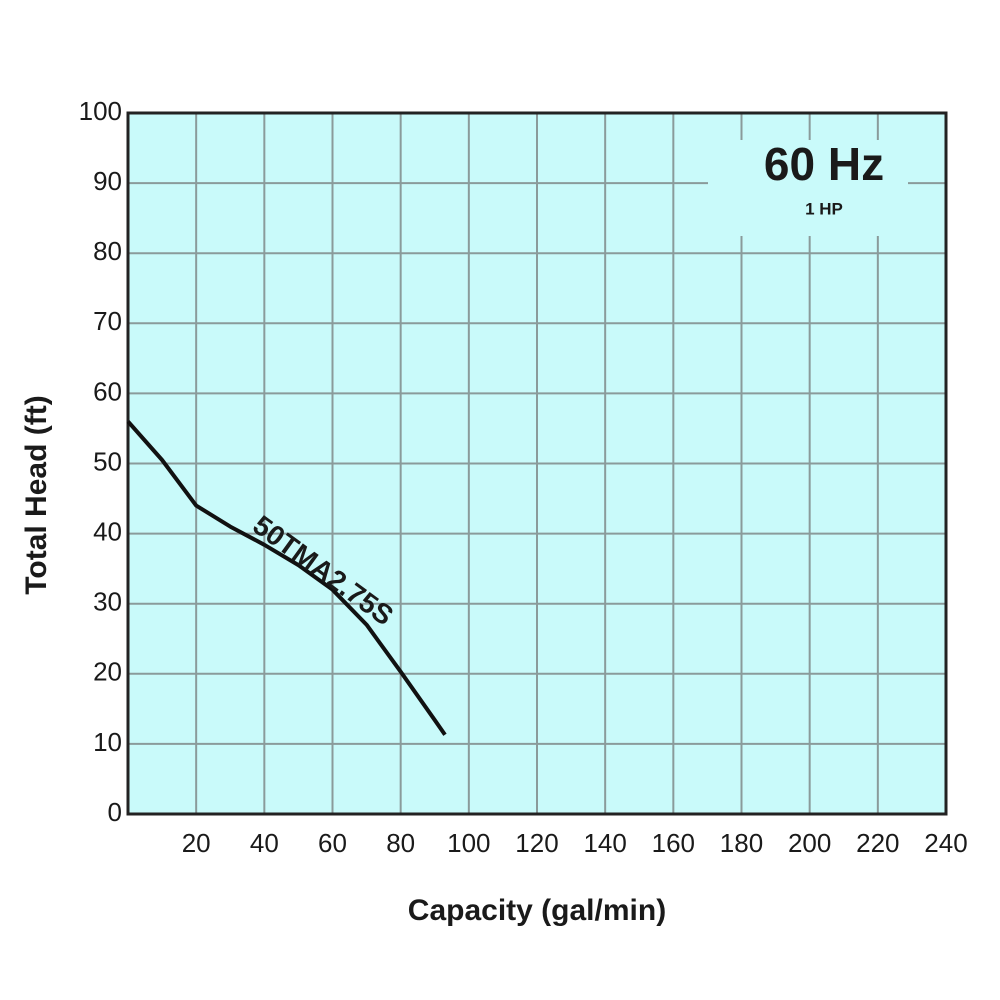  What do you see at coordinates (107, 602) in the screenshot?
I see `y-tick-label: 30` at bounding box center [107, 602].